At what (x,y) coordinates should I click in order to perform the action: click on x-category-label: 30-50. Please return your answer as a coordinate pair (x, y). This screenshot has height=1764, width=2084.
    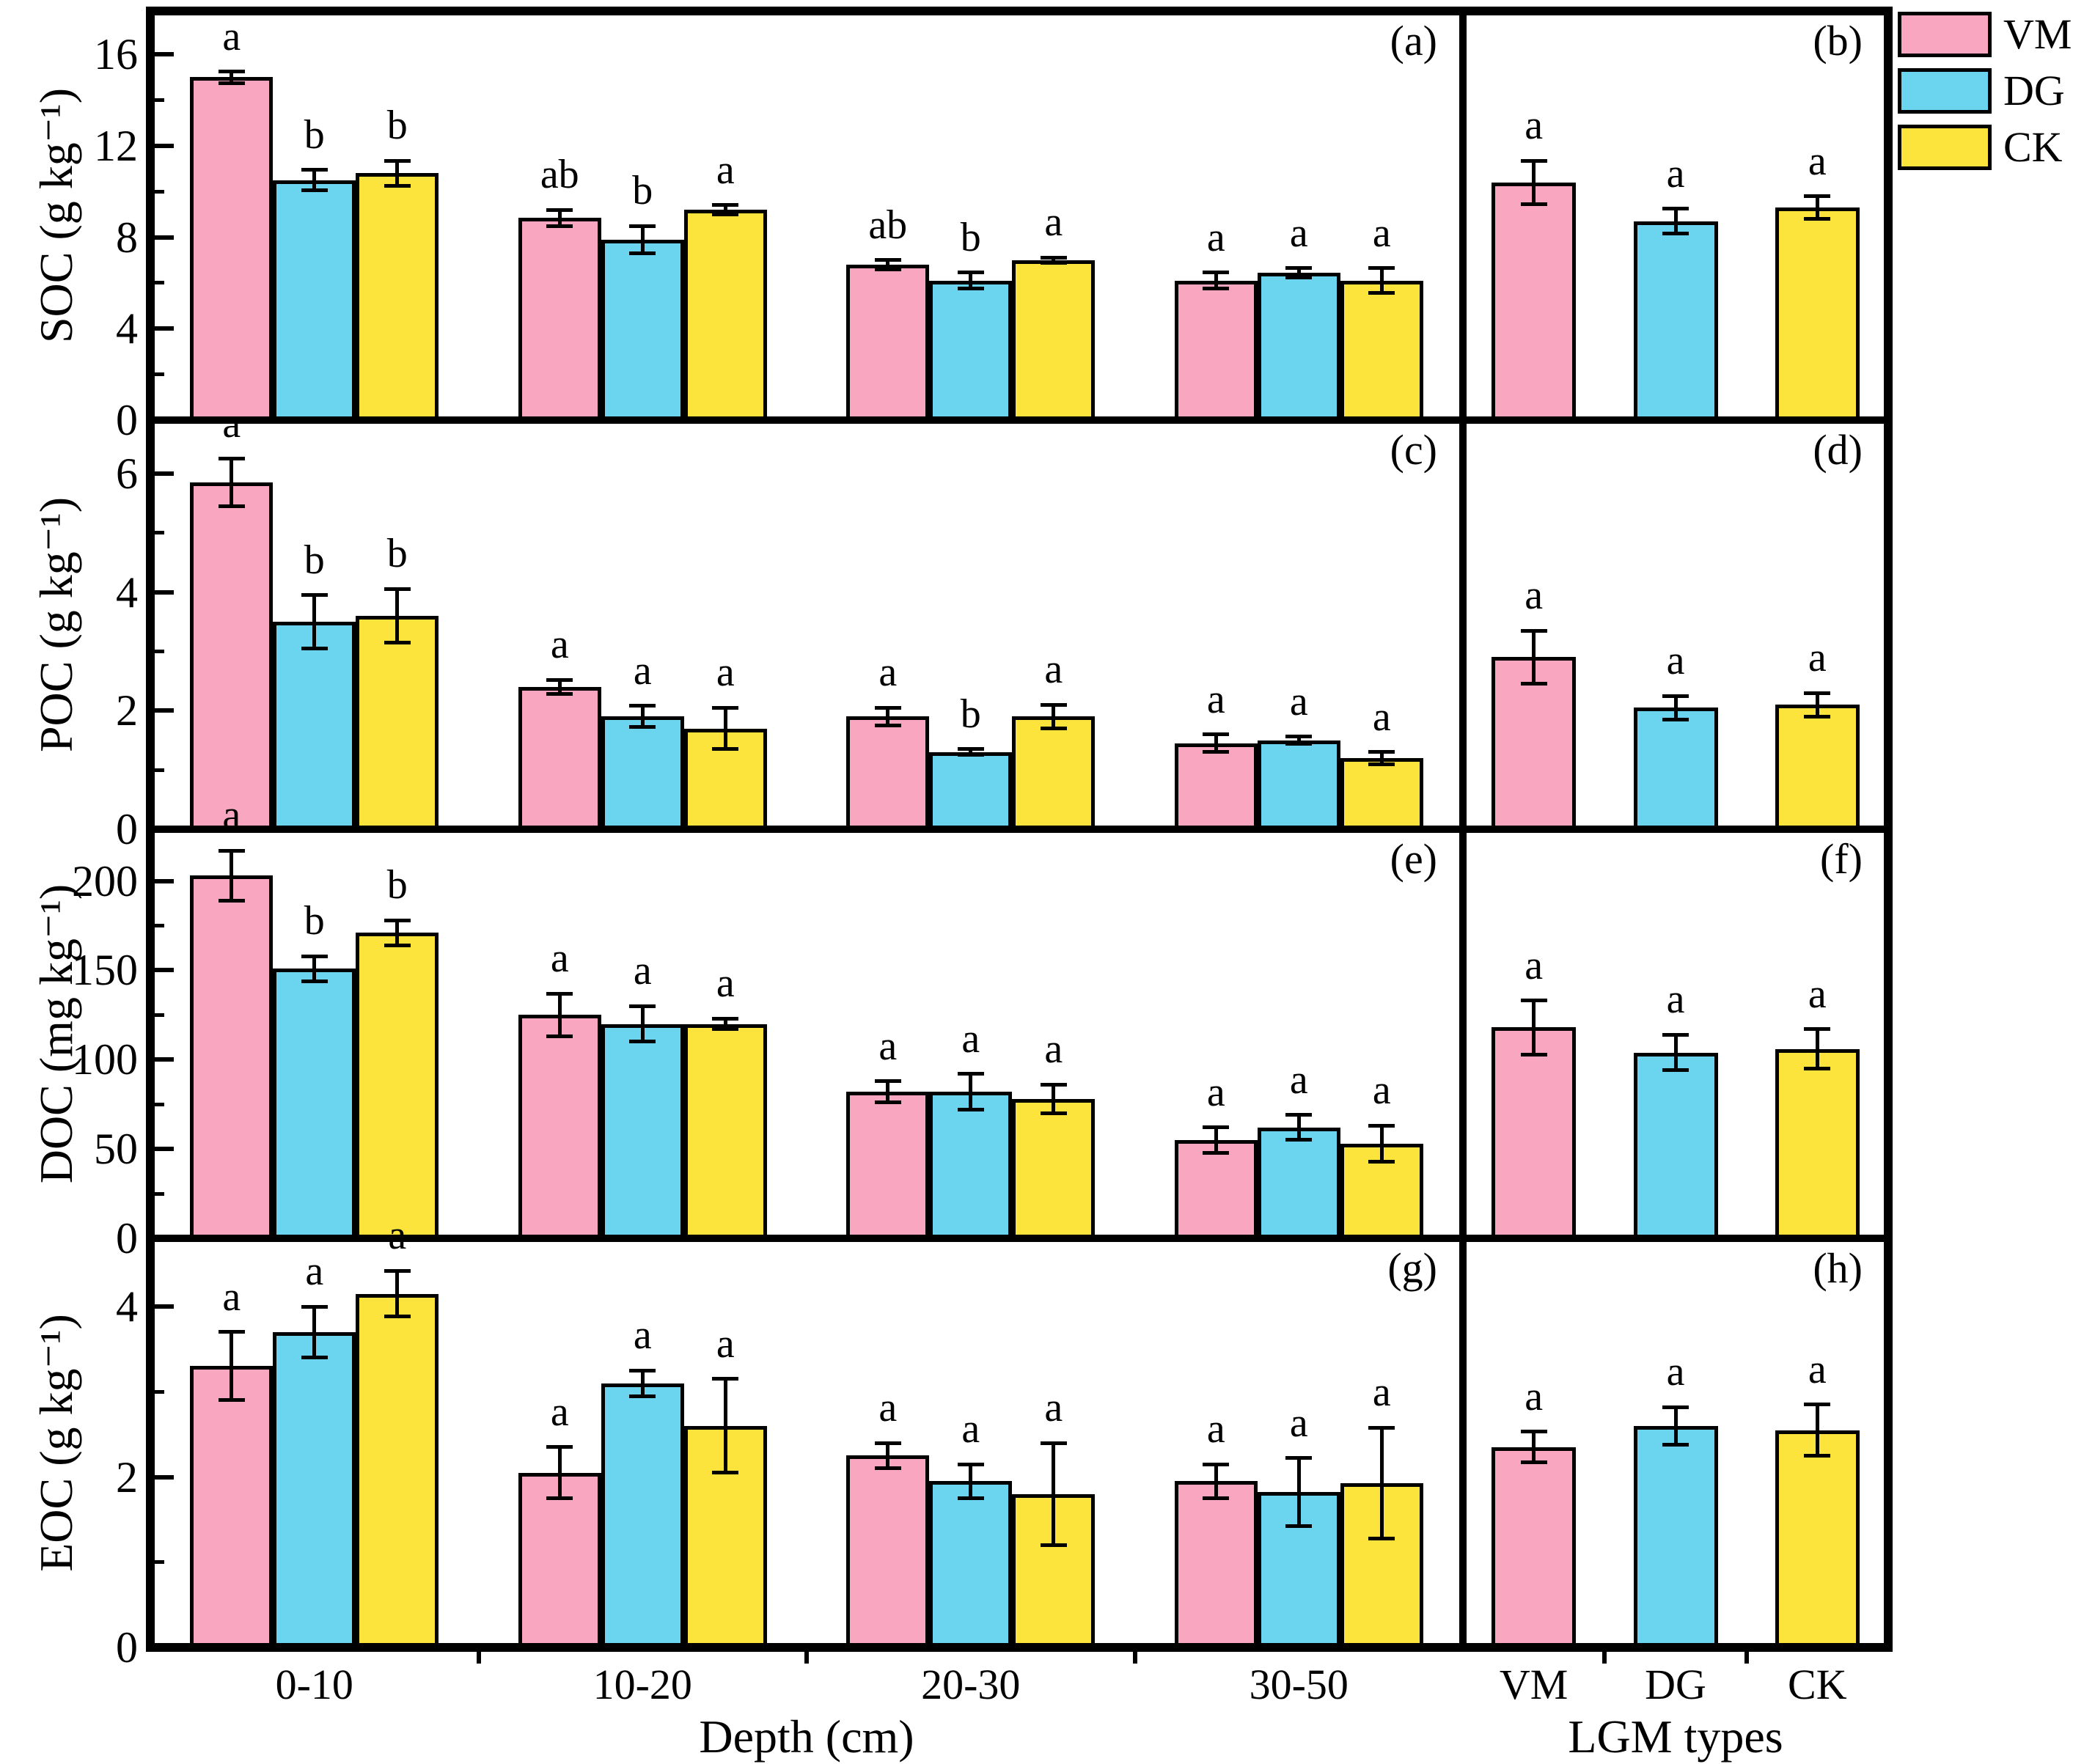
    Looking at the image, I should click on (1299, 1685).